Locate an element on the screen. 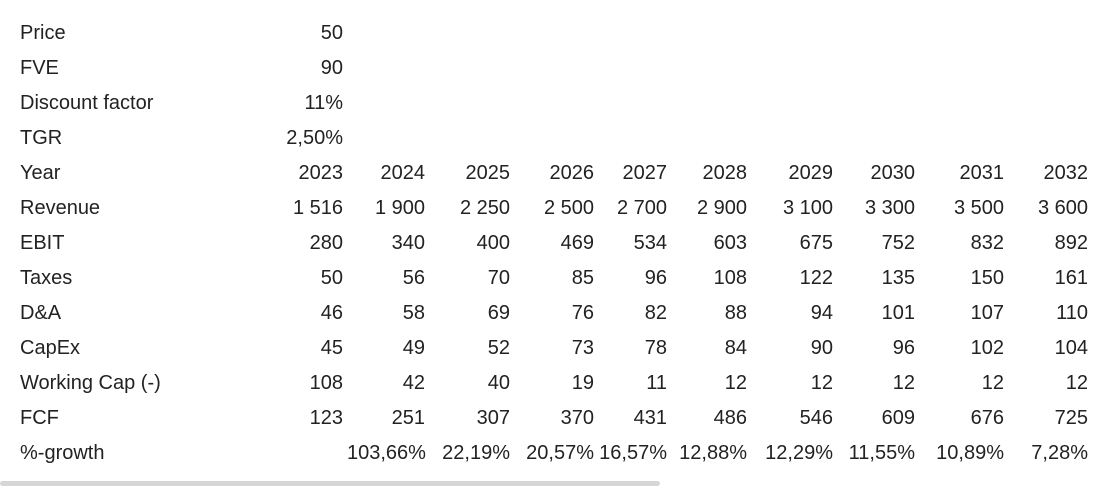 The width and height of the screenshot is (1111, 486). cell-value: 2027 is located at coordinates (645, 173).